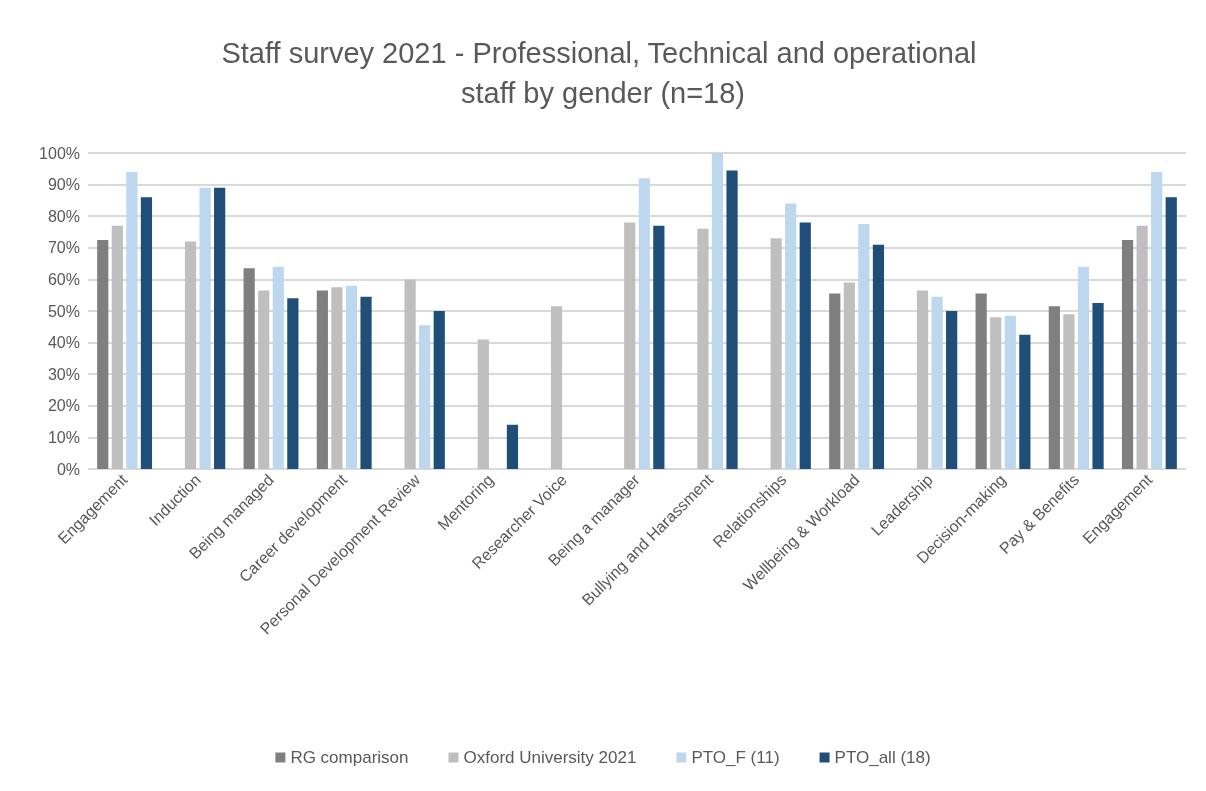 This screenshot has height=791, width=1206. What do you see at coordinates (63, 374) in the screenshot?
I see `y-tick-label: 30%` at bounding box center [63, 374].